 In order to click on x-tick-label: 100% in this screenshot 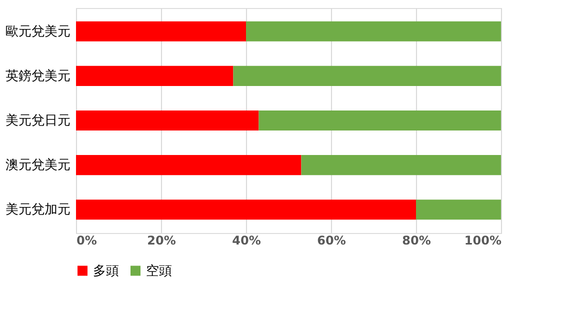, I will do `click(483, 241)`.